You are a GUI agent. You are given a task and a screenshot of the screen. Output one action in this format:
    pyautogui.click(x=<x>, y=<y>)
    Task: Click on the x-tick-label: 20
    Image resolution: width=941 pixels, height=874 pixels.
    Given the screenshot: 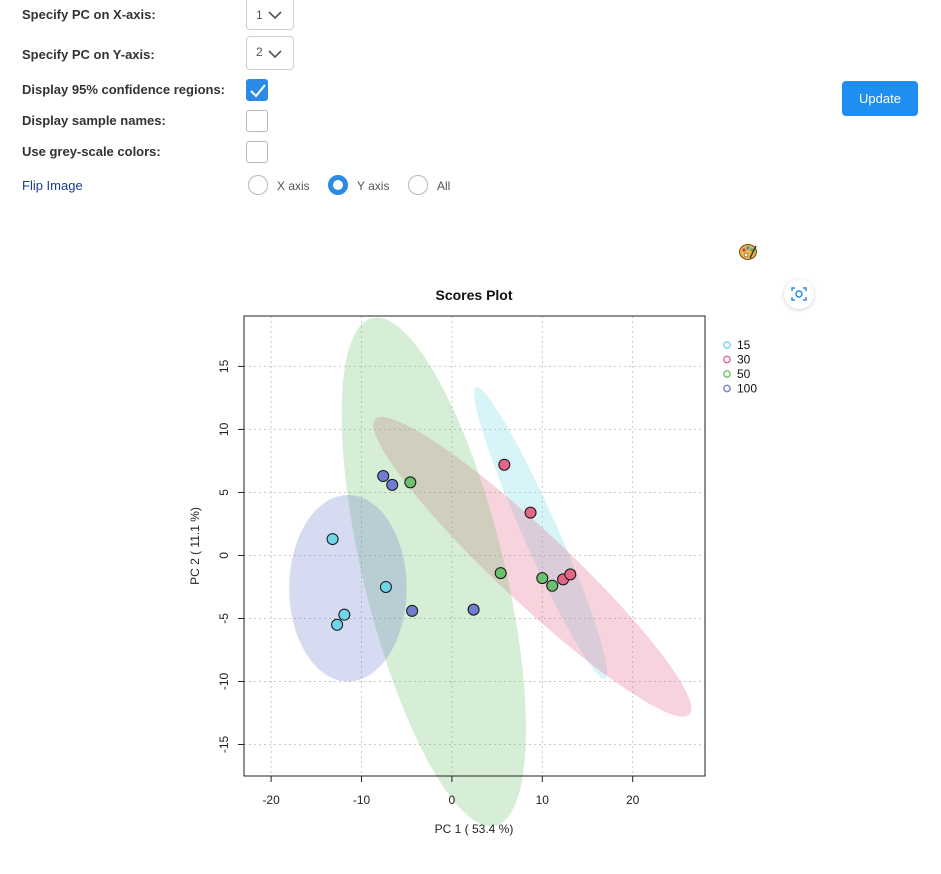 What is the action you would take?
    pyautogui.click(x=633, y=800)
    